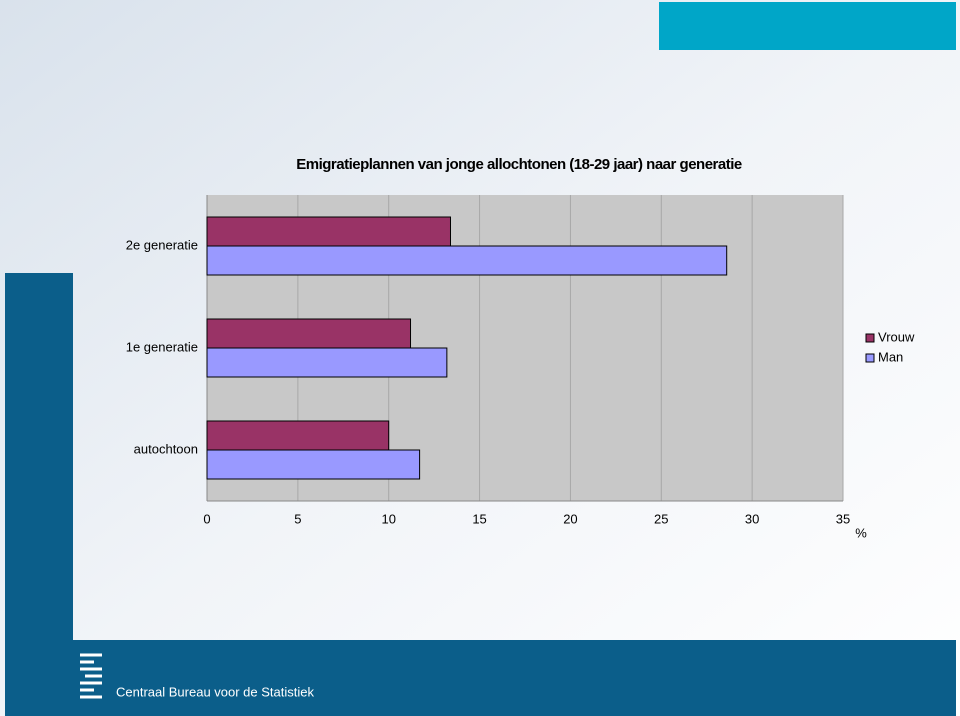  Describe the element at coordinates (162, 244) in the screenshot. I see `y-tick-label: 2e generatie` at that location.